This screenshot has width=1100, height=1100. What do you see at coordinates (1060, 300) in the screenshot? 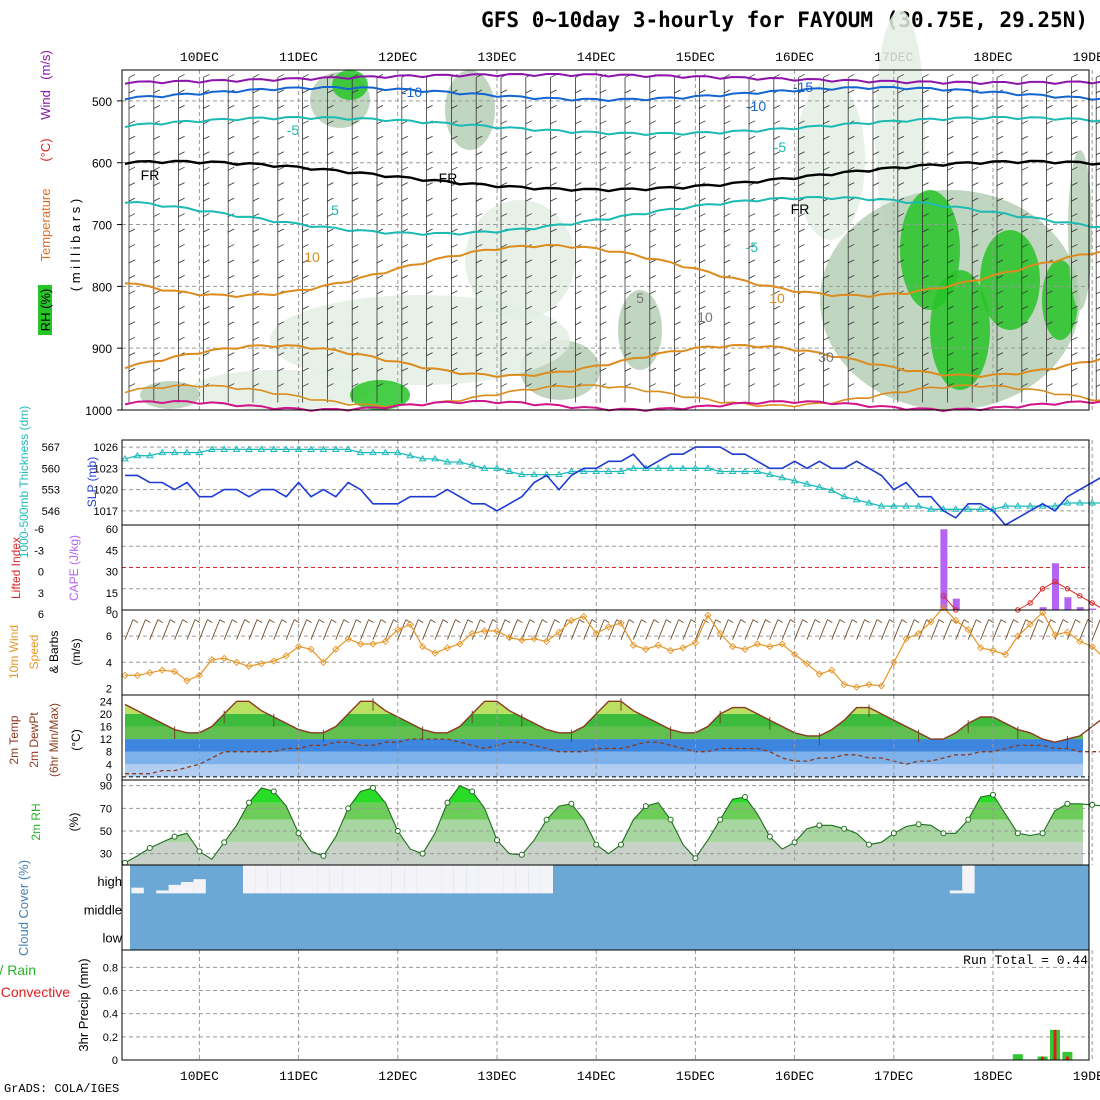
I see `rh-shading` at bounding box center [1060, 300].